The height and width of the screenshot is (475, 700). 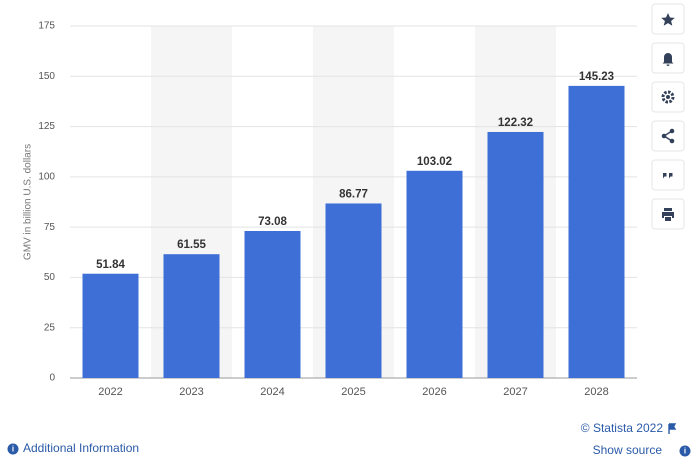 What do you see at coordinates (596, 392) in the screenshot?
I see `x-tick-label: 2028` at bounding box center [596, 392].